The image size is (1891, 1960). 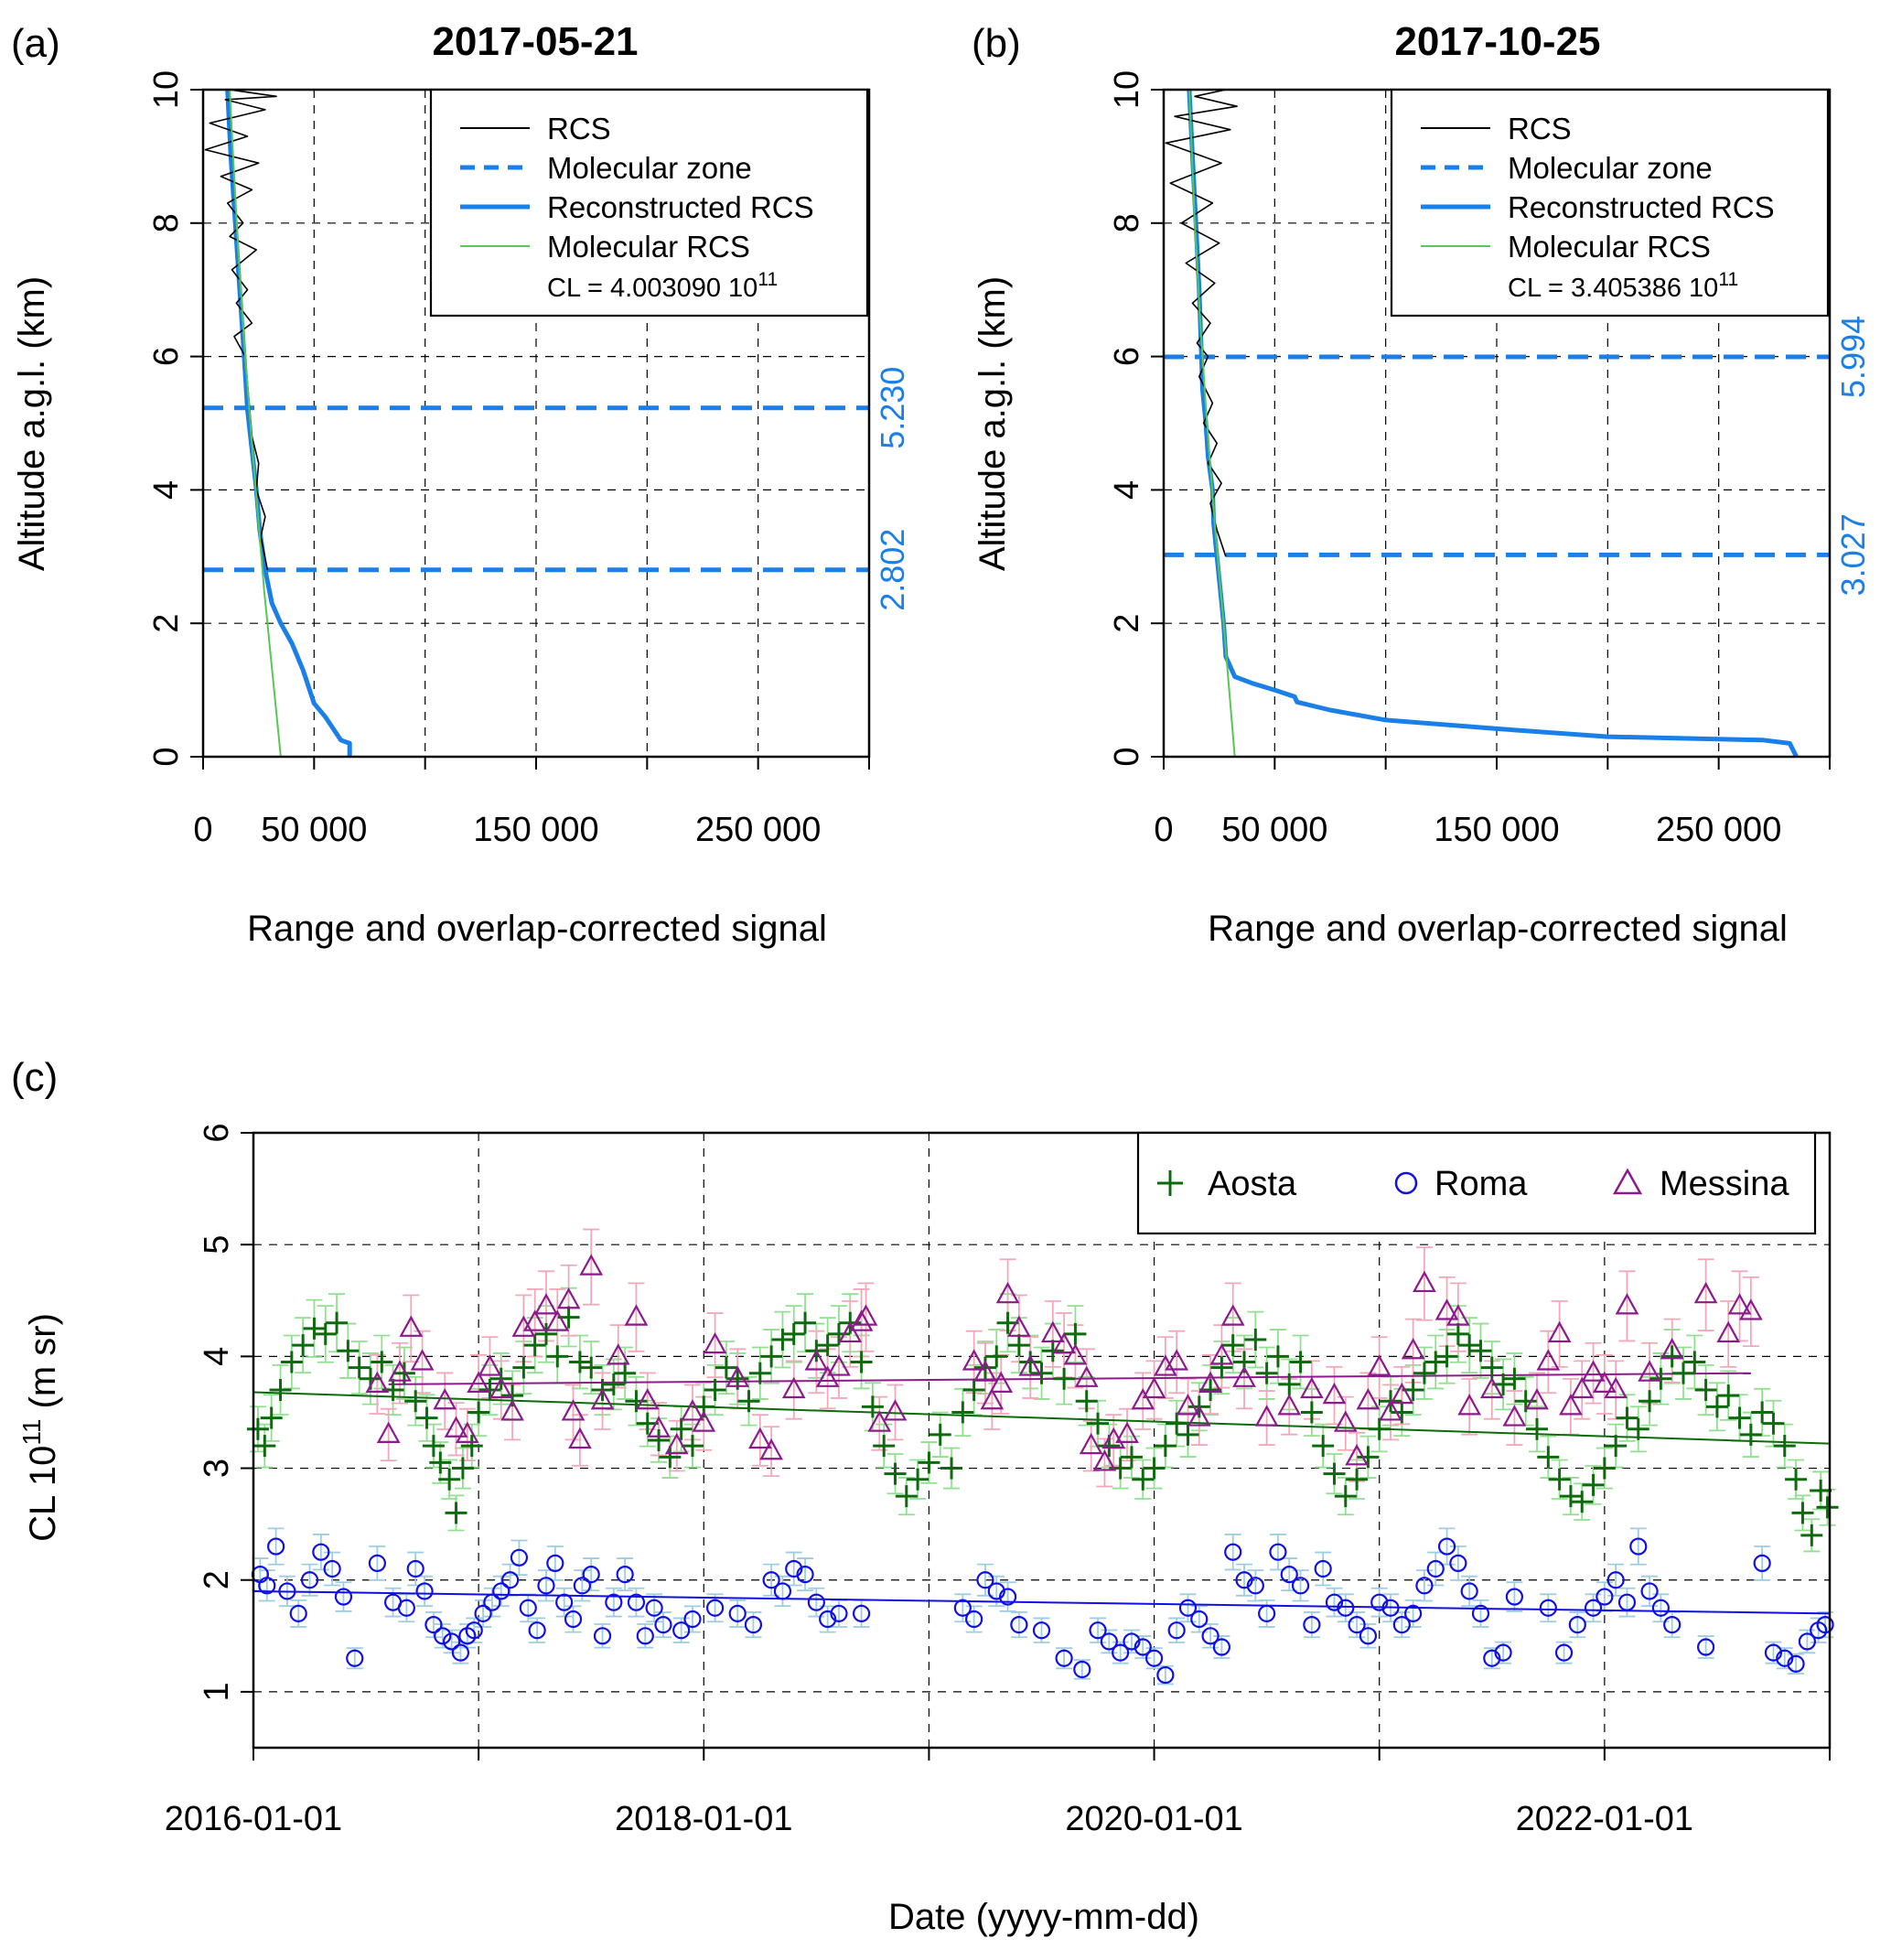 What do you see at coordinates (758, 830) in the screenshot?
I see `panel-a-xtick-label: 250 000` at bounding box center [758, 830].